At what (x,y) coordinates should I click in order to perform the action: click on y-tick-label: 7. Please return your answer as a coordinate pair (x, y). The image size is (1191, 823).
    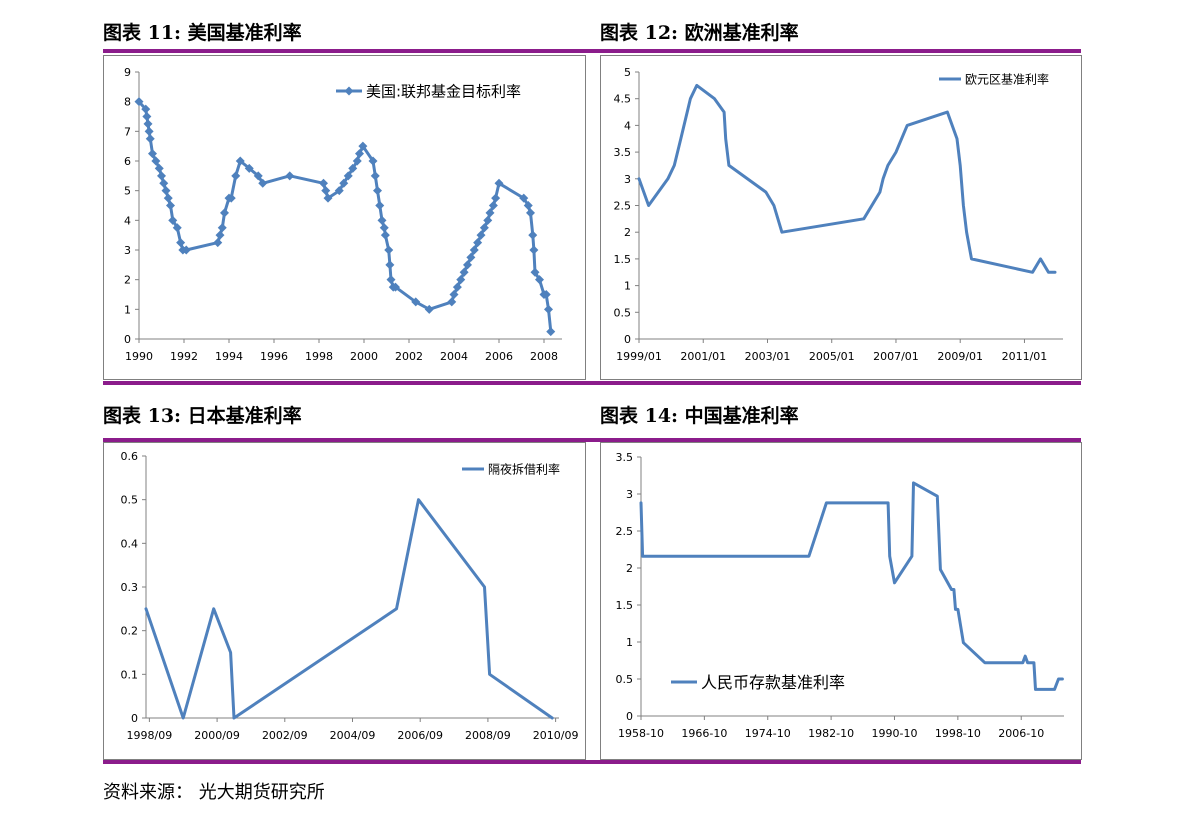
    Looking at the image, I should click on (127, 131).